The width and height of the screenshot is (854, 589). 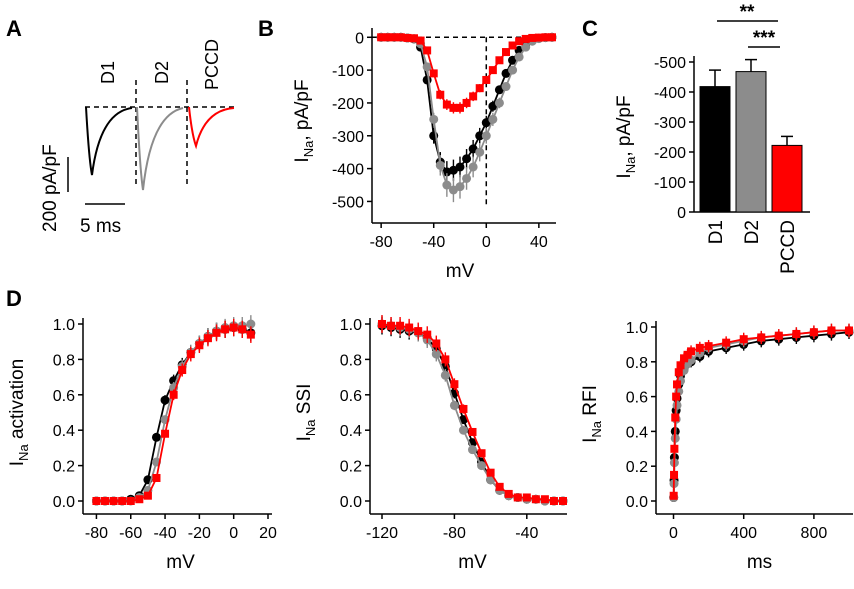 I want to click on x-tick-label: 800, so click(x=814, y=533).